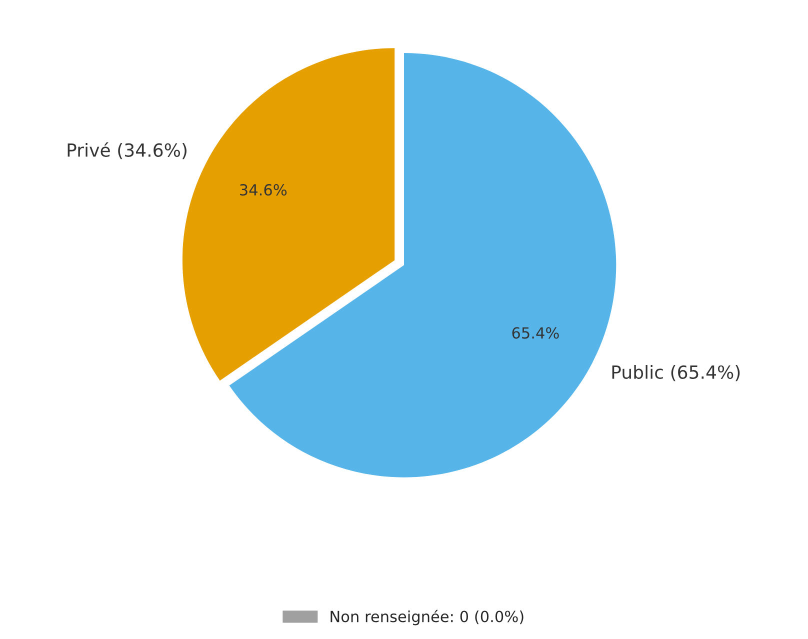 This screenshot has width=808, height=639. I want to click on slice-label: Public (65.4%), so click(676, 373).